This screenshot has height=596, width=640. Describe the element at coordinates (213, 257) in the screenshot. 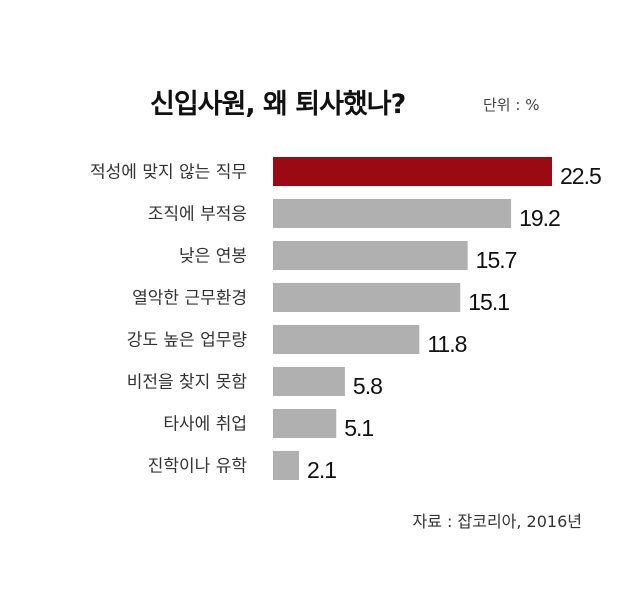

I see `category-label: 낮은 연봉` at that location.